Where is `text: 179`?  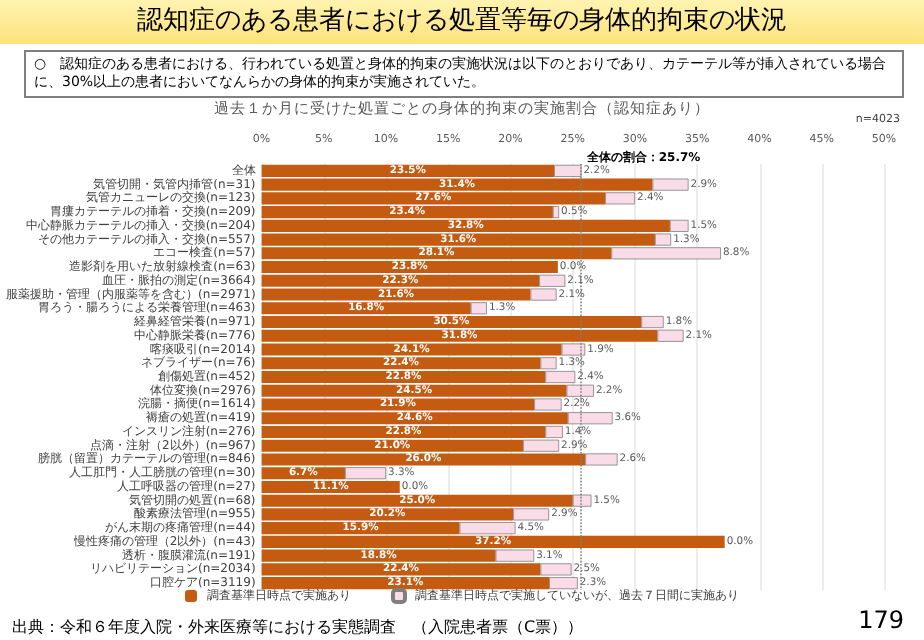 text: 179 is located at coordinates (881, 620).